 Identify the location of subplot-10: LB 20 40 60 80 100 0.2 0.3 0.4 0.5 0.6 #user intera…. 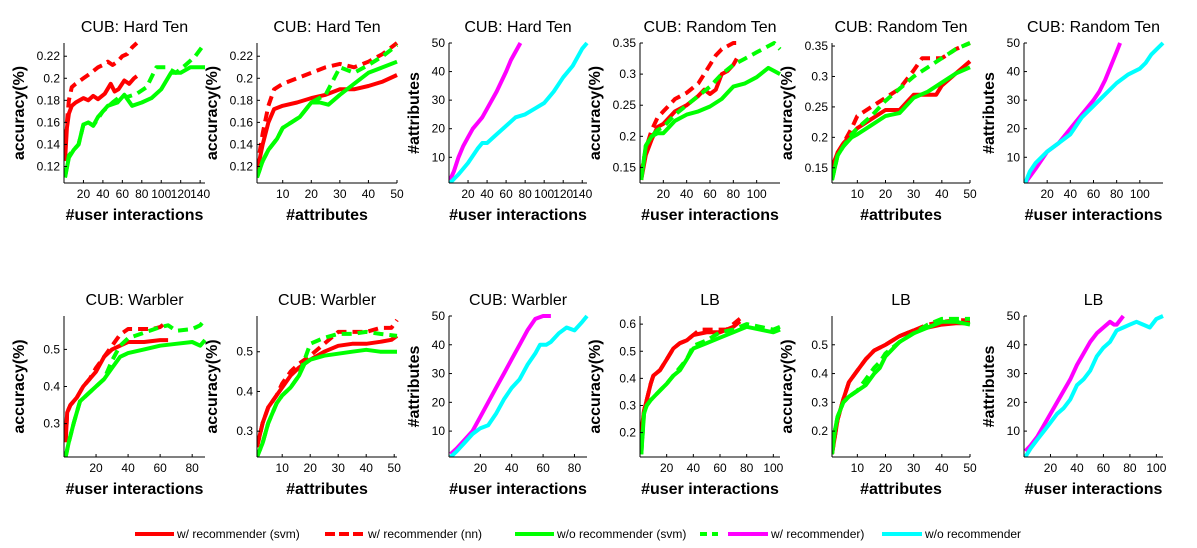
(685, 395).